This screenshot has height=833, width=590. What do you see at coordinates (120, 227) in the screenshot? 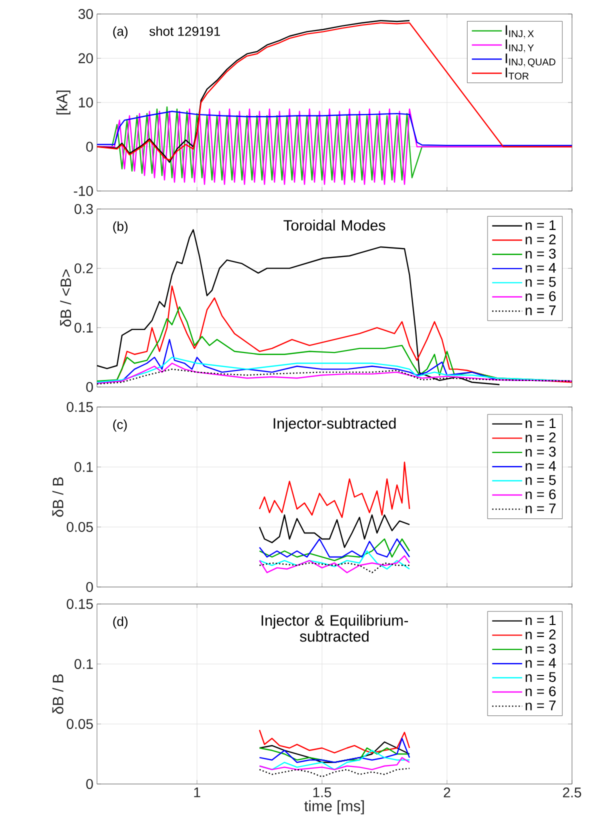
I see `annotation: (b)` at bounding box center [120, 227].